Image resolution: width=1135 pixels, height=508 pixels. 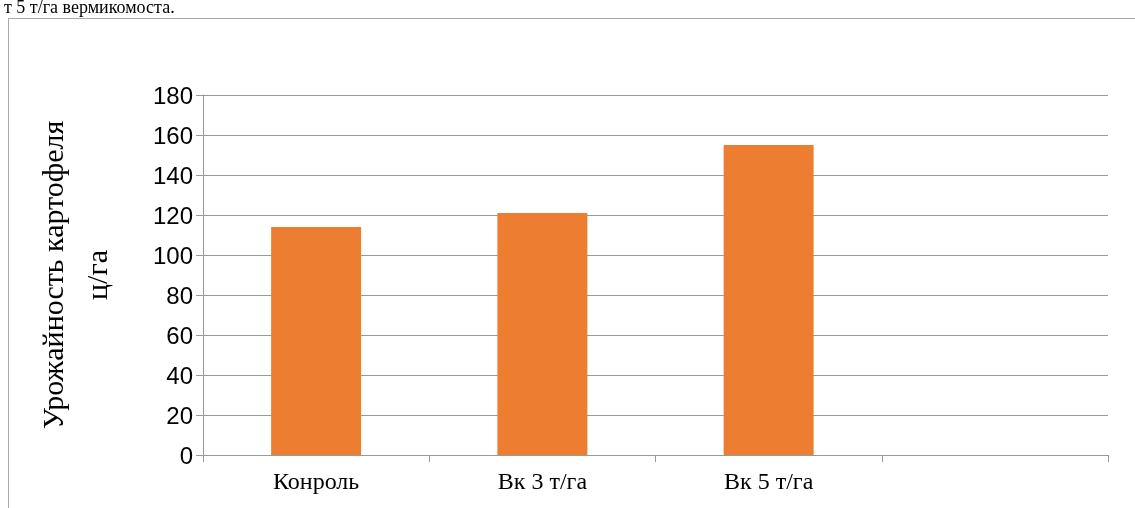 I want to click on y-tick-label: 180, so click(x=172, y=95).